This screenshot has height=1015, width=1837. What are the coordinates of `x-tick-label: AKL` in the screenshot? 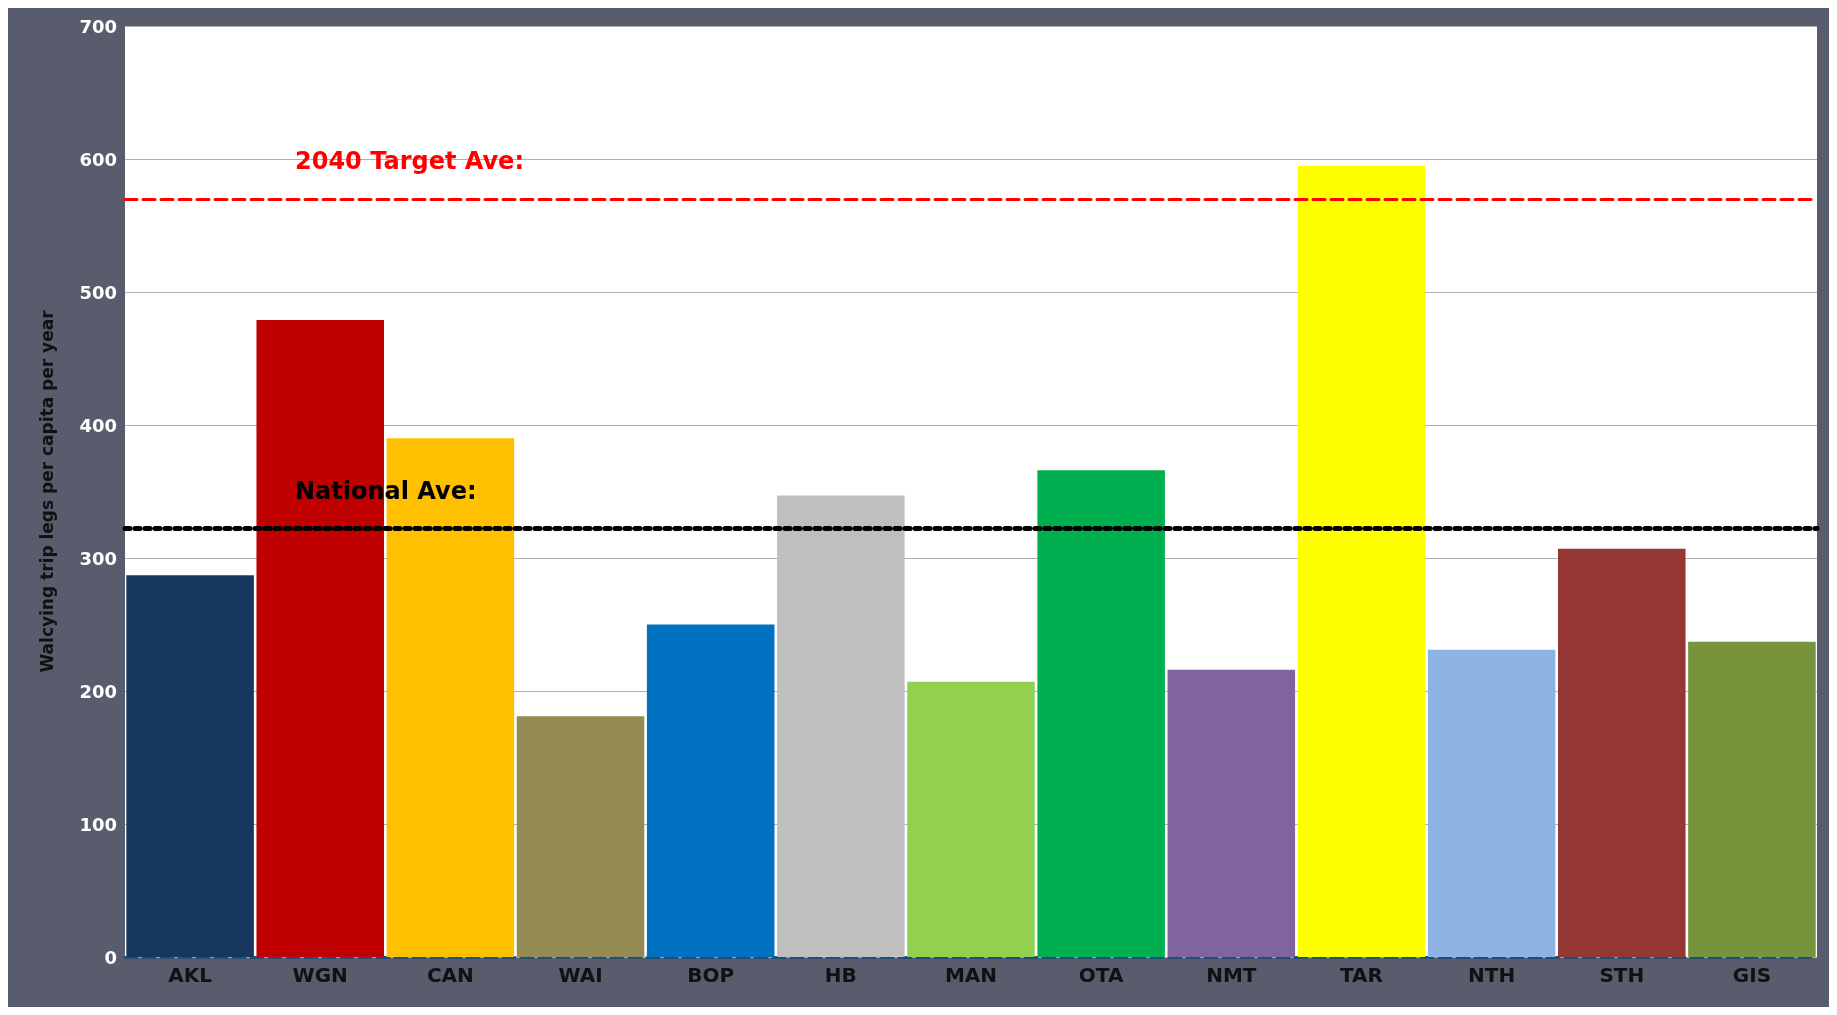 It's located at (190, 975).